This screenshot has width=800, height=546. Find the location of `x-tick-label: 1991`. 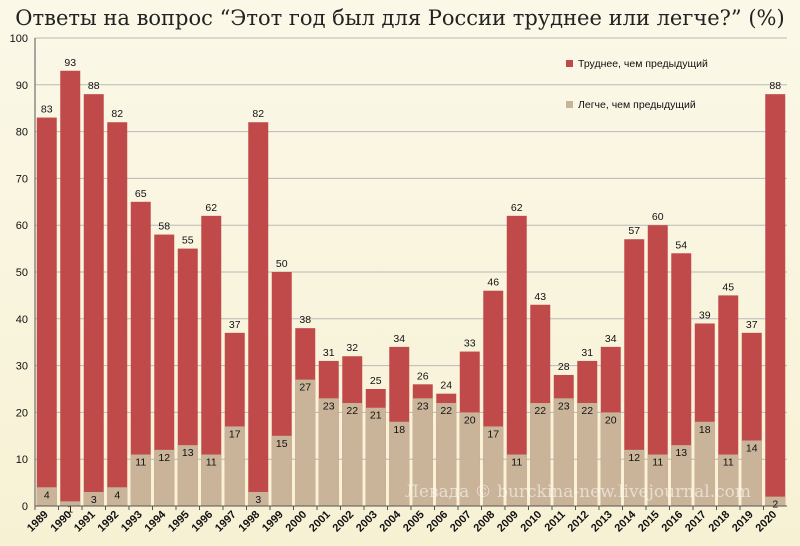

x-tick-label: 1991 is located at coordinates (85, 522).